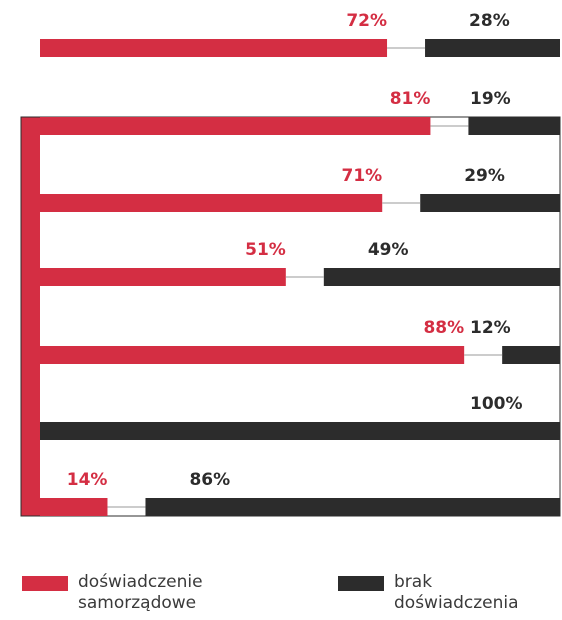 This screenshot has height=620, width=562. I want to click on label-brak-2: 29%, so click(484, 176).